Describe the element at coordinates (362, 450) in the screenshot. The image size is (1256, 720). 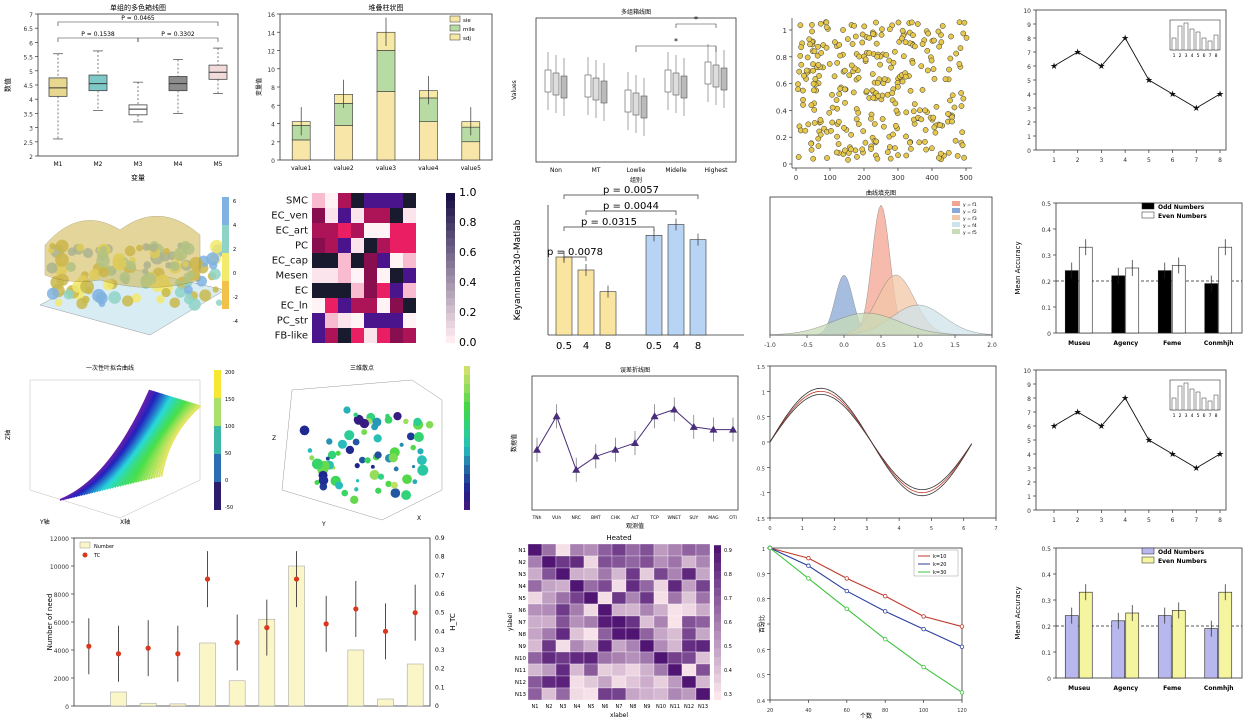
I see `axes-box` at that location.